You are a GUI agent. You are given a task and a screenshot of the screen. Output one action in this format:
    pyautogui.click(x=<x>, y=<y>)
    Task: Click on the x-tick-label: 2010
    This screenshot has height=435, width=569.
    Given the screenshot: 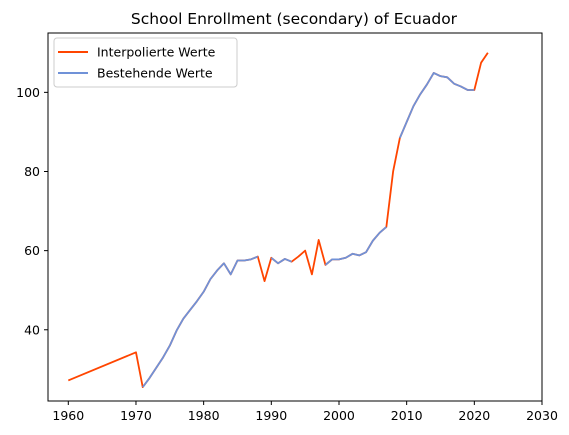 What is the action you would take?
    pyautogui.click(x=407, y=415)
    